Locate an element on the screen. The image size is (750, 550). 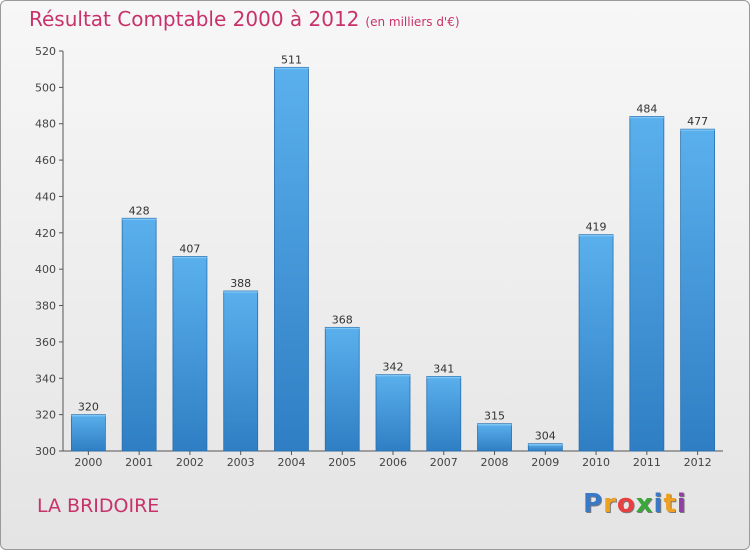
y-tick-label: 520 is located at coordinates (45, 51).